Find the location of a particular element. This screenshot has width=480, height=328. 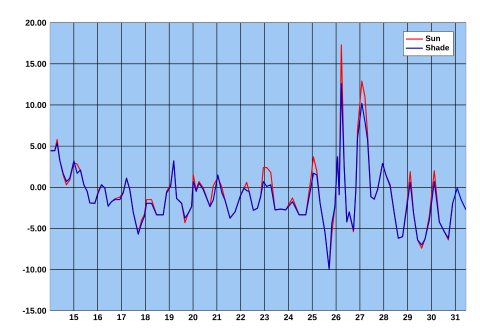

x-tick-label: 18 is located at coordinates (145, 317).